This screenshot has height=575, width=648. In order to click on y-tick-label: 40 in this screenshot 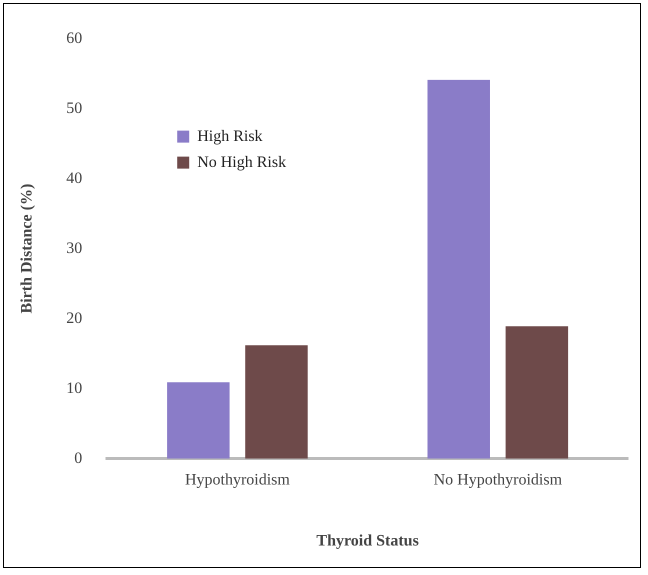, I will do `click(74, 178)`.